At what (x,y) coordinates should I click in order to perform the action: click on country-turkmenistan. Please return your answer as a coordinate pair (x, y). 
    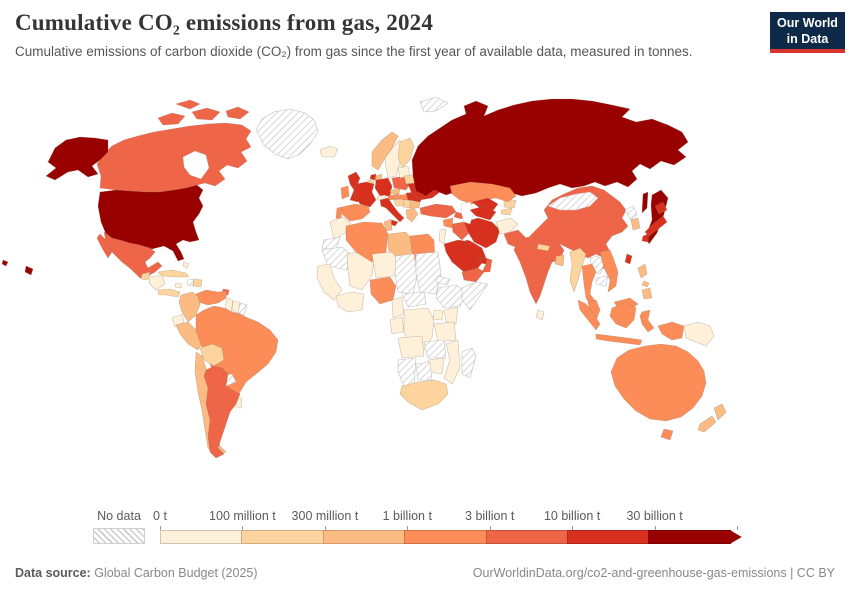
    Looking at the image, I should click on (483, 213).